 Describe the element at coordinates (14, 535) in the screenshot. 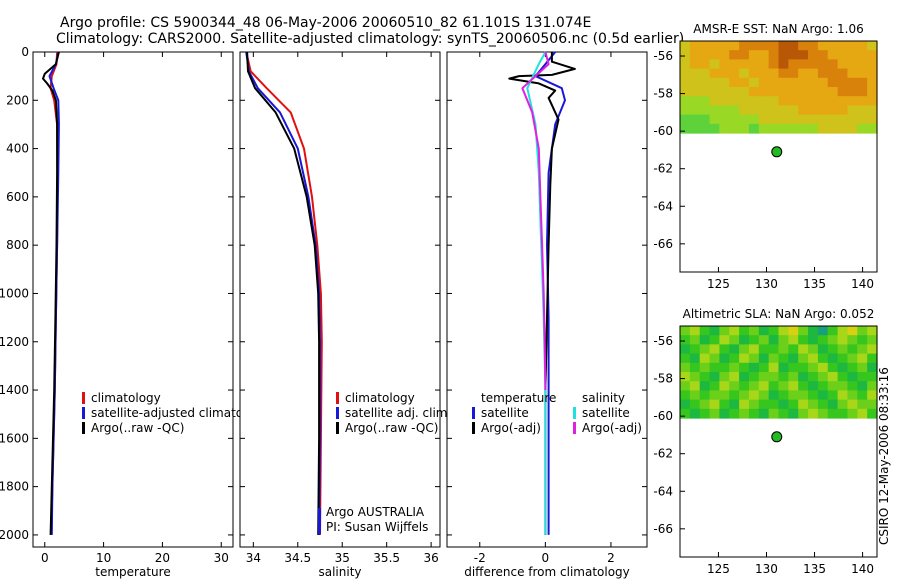

I see `y-tick-label: 2000` at that location.